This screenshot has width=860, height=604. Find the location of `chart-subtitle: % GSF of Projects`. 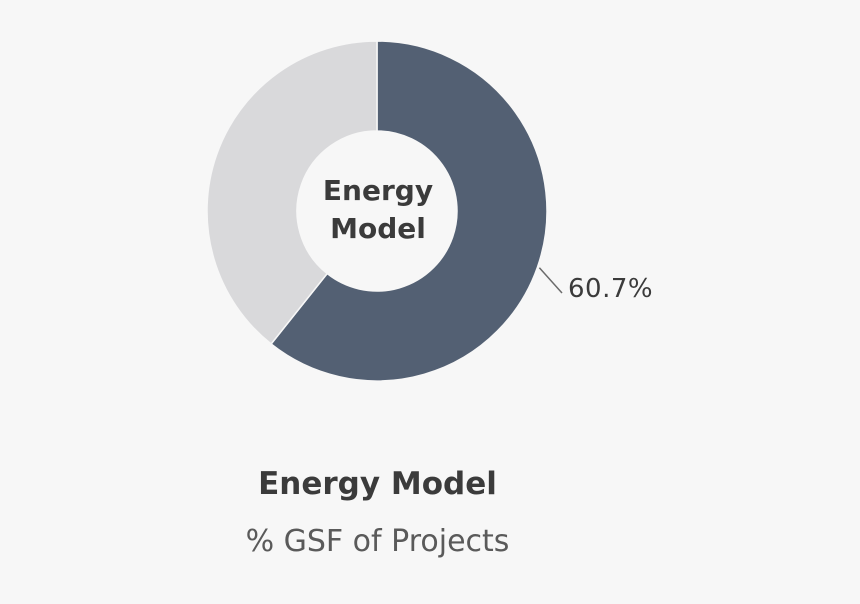

chart-subtitle: % GSF of Projects is located at coordinates (377, 541).